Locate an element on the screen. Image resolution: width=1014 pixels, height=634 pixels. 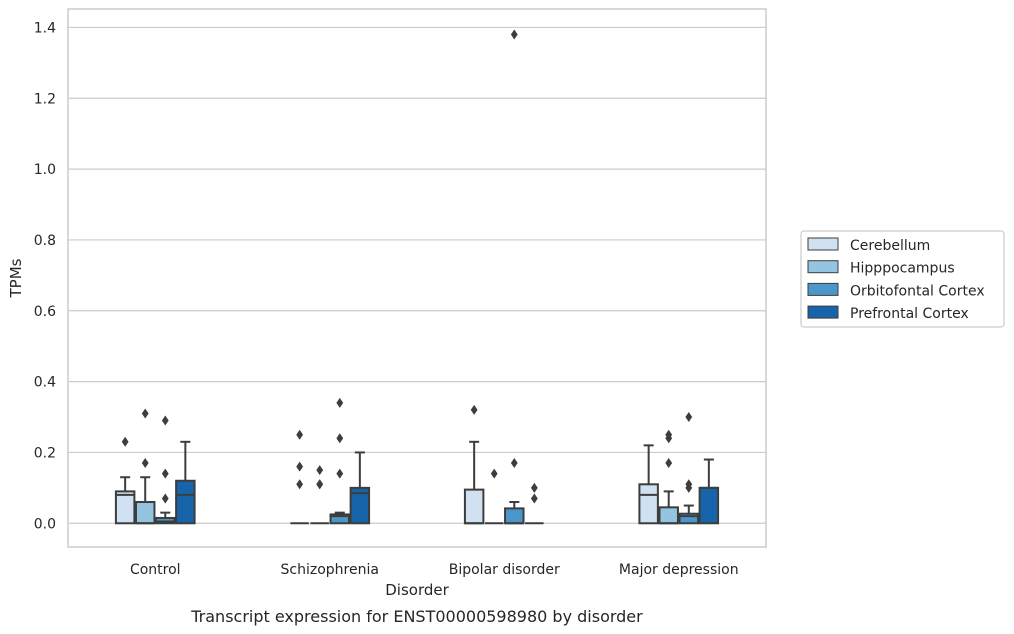
legend-label: Hipppocampus is located at coordinates (902, 269).